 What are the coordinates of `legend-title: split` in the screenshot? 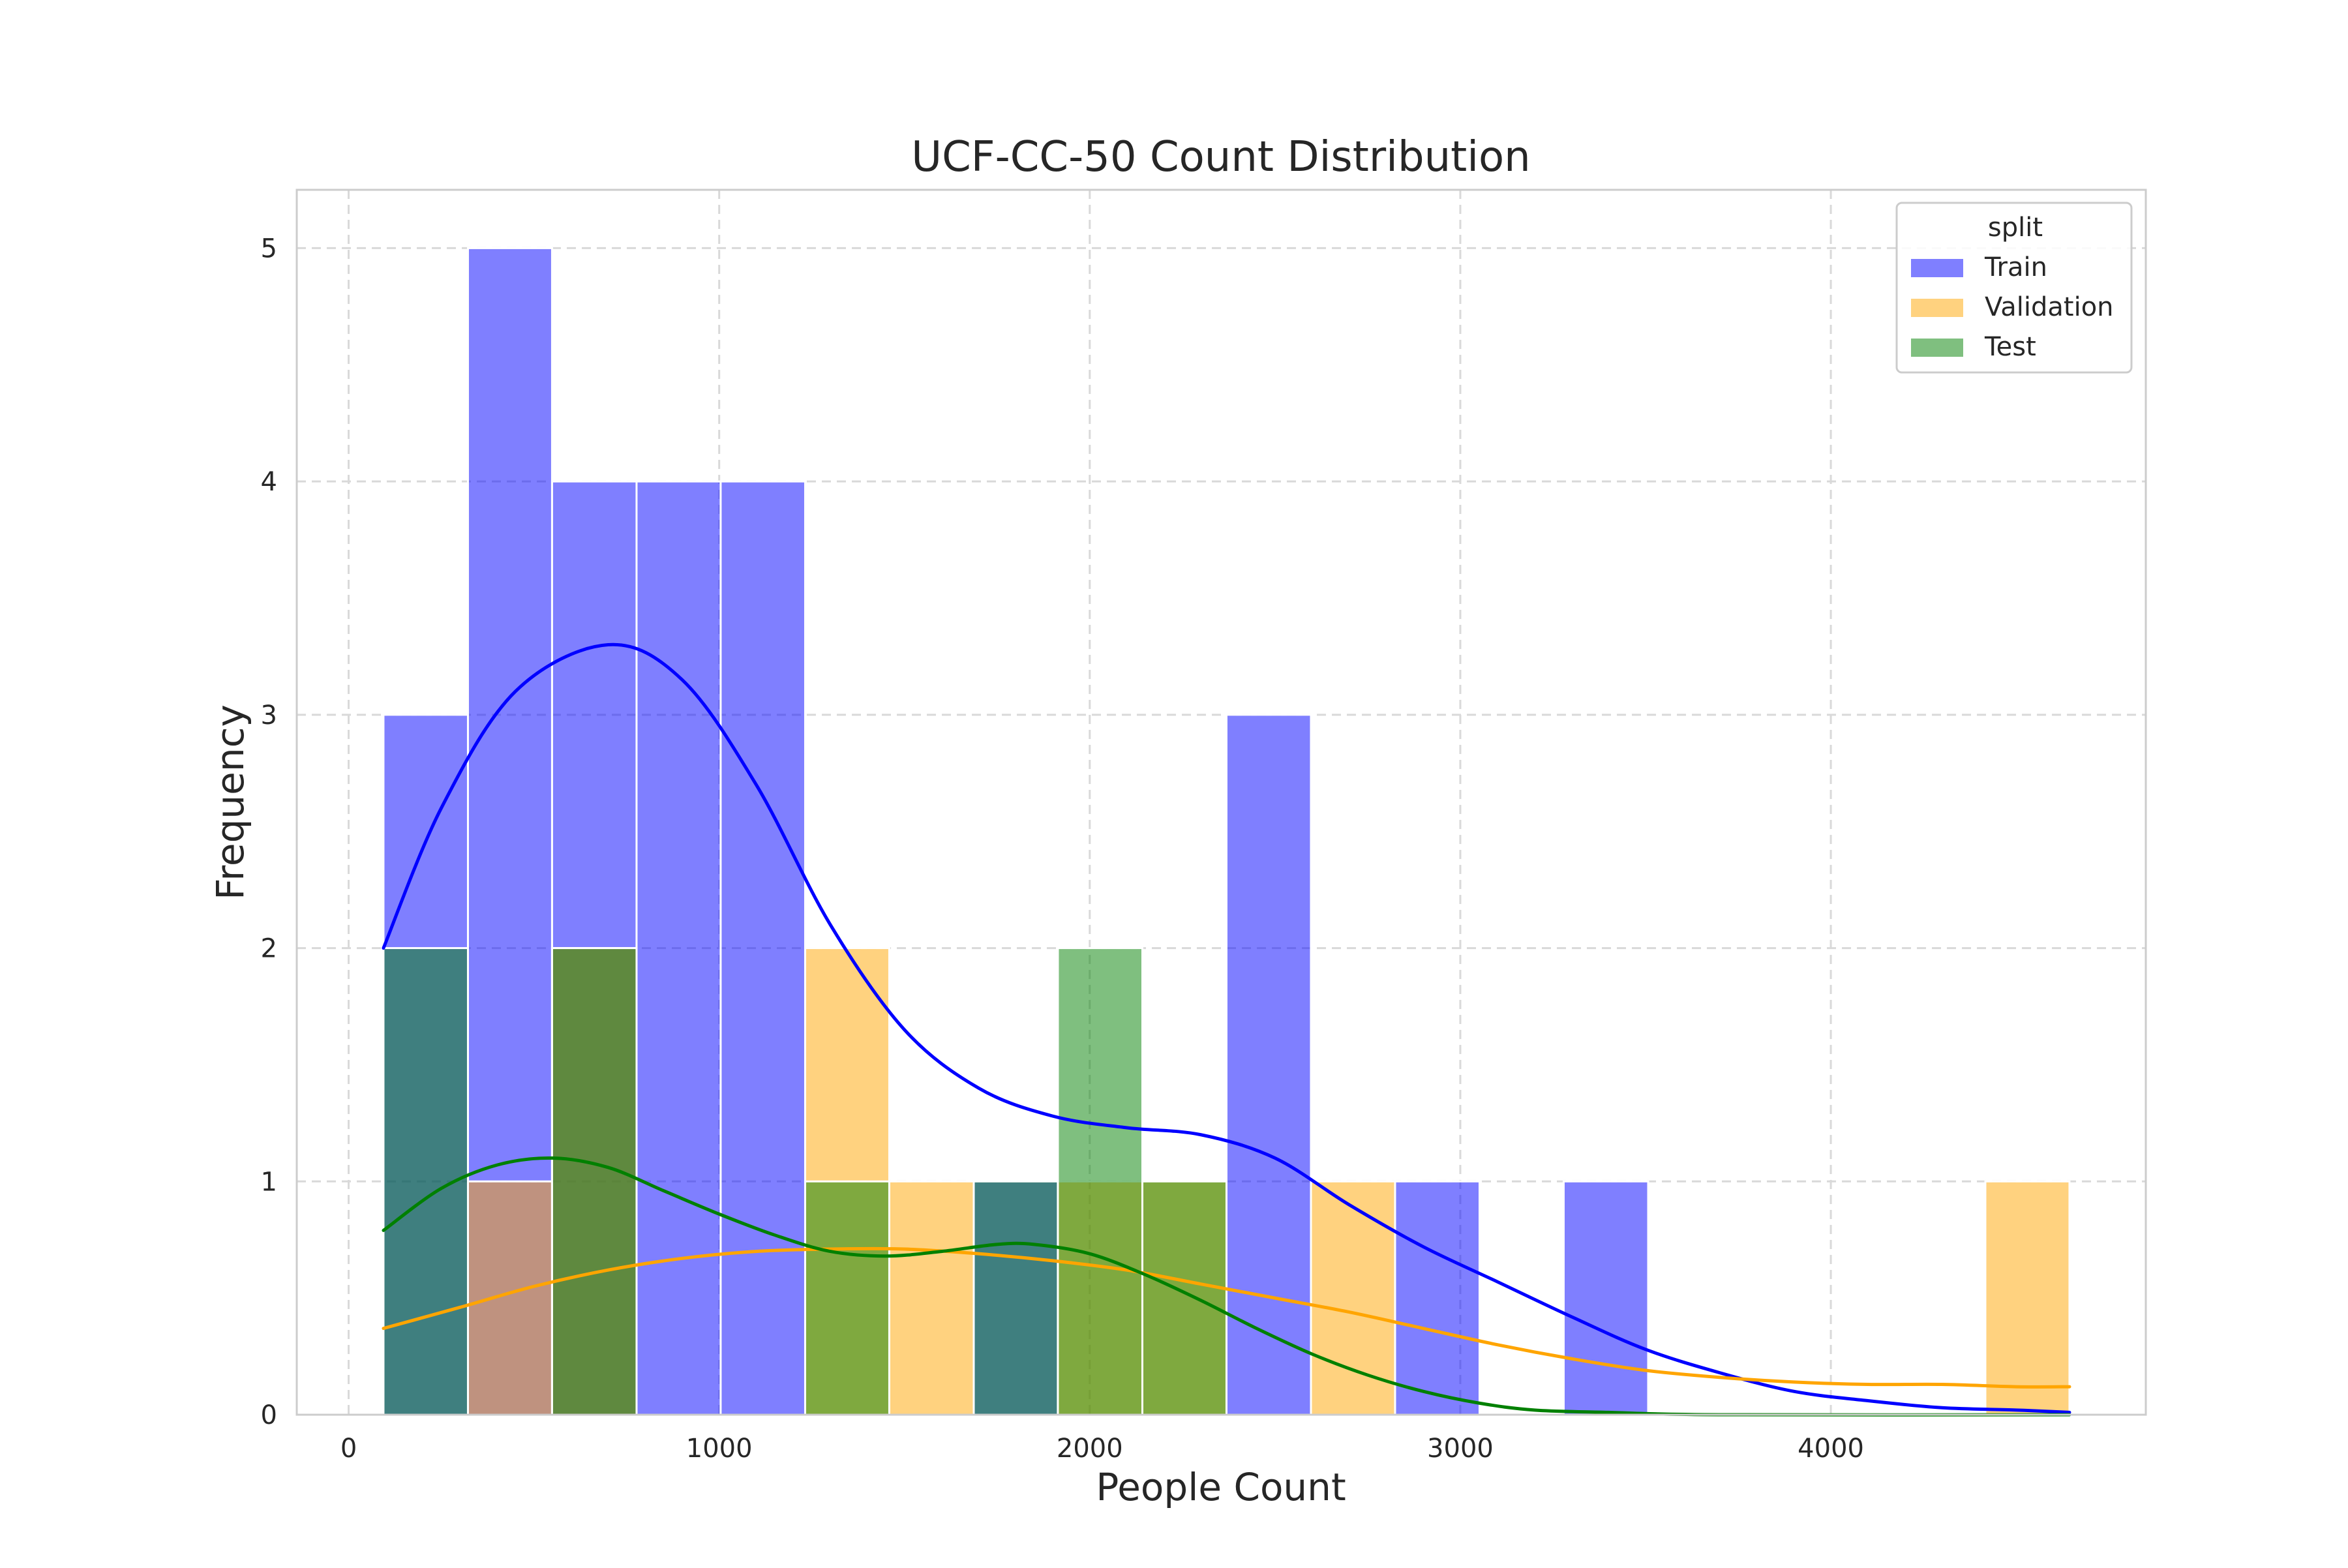 It's located at (2016, 228).